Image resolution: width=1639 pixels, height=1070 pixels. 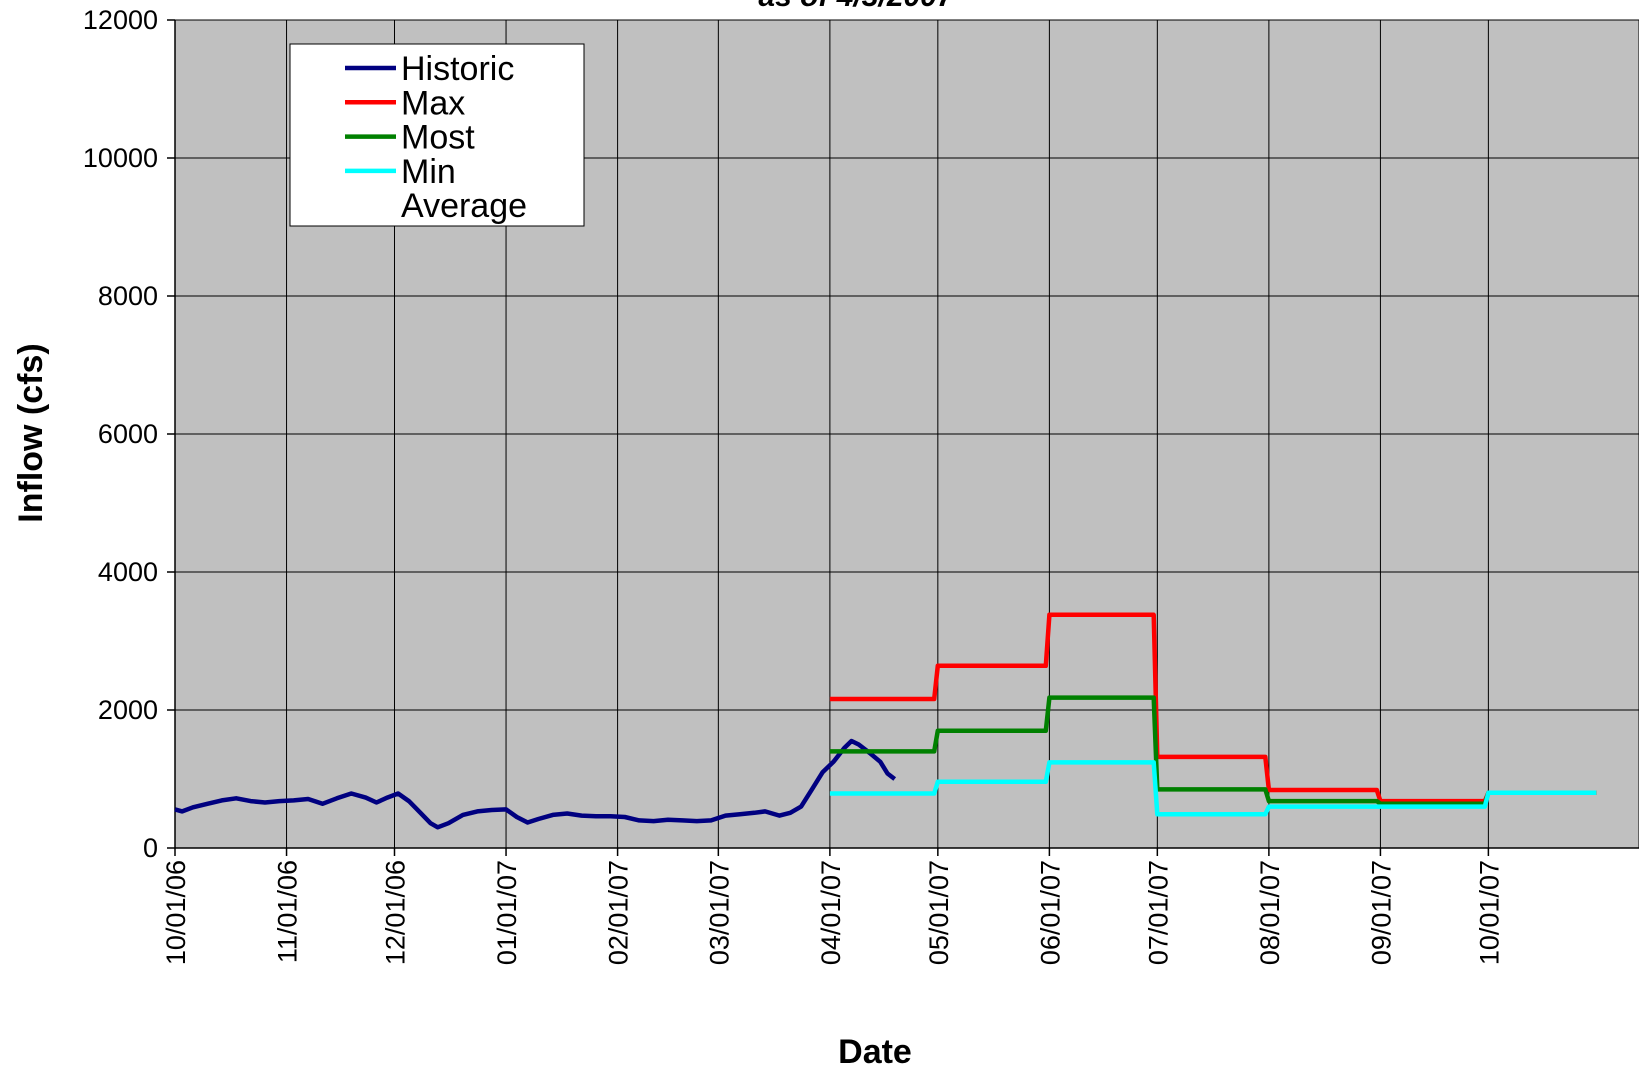 I want to click on x-tick-label: 07/01/07, so click(x=1158, y=912).